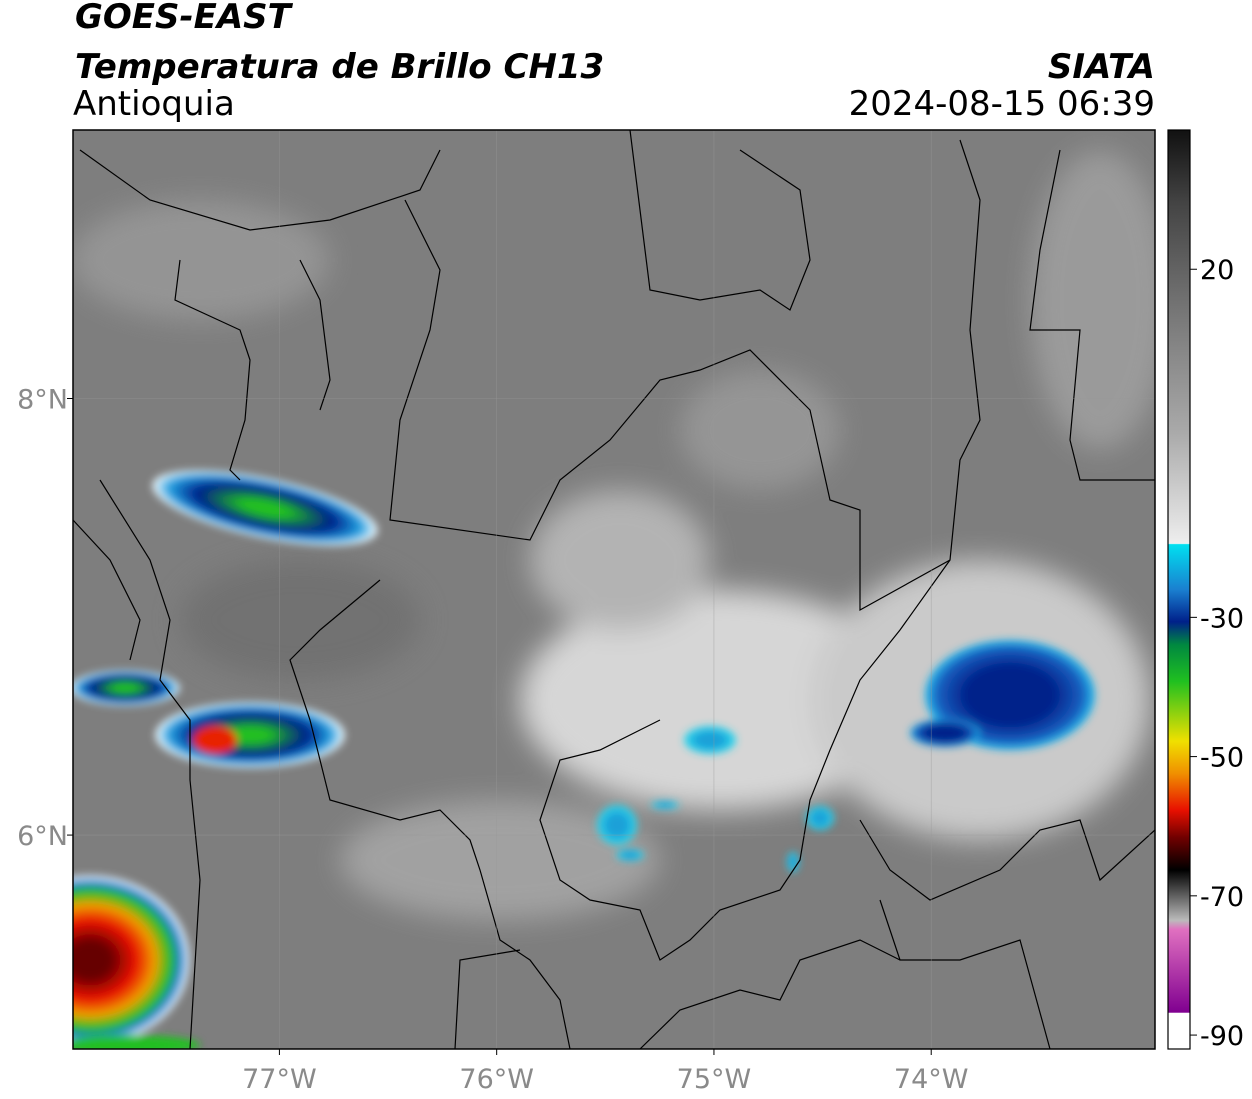 The width and height of the screenshot is (1252, 1099). What do you see at coordinates (1222, 758) in the screenshot?
I see `colorbar-tick-label: -50` at bounding box center [1222, 758].